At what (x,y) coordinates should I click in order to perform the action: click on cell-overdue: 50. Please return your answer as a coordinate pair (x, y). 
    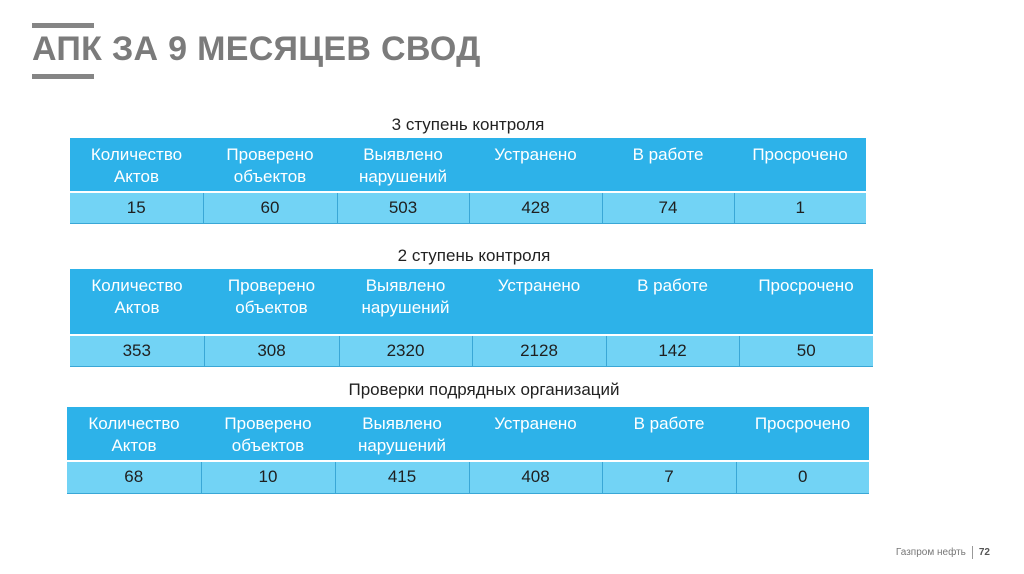
    Looking at the image, I should click on (805, 350).